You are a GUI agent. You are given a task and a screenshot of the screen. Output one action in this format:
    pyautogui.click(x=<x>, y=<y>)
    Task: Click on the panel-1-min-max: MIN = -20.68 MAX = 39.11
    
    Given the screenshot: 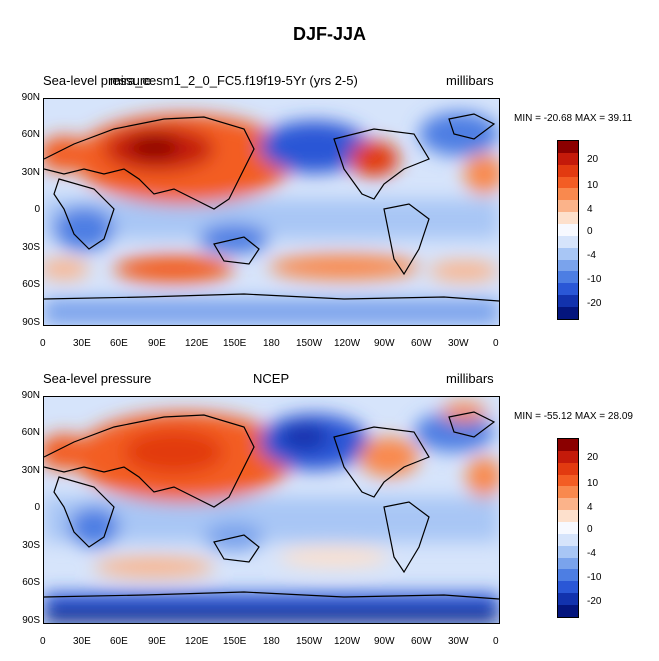 What is the action you would take?
    pyautogui.click(x=573, y=118)
    